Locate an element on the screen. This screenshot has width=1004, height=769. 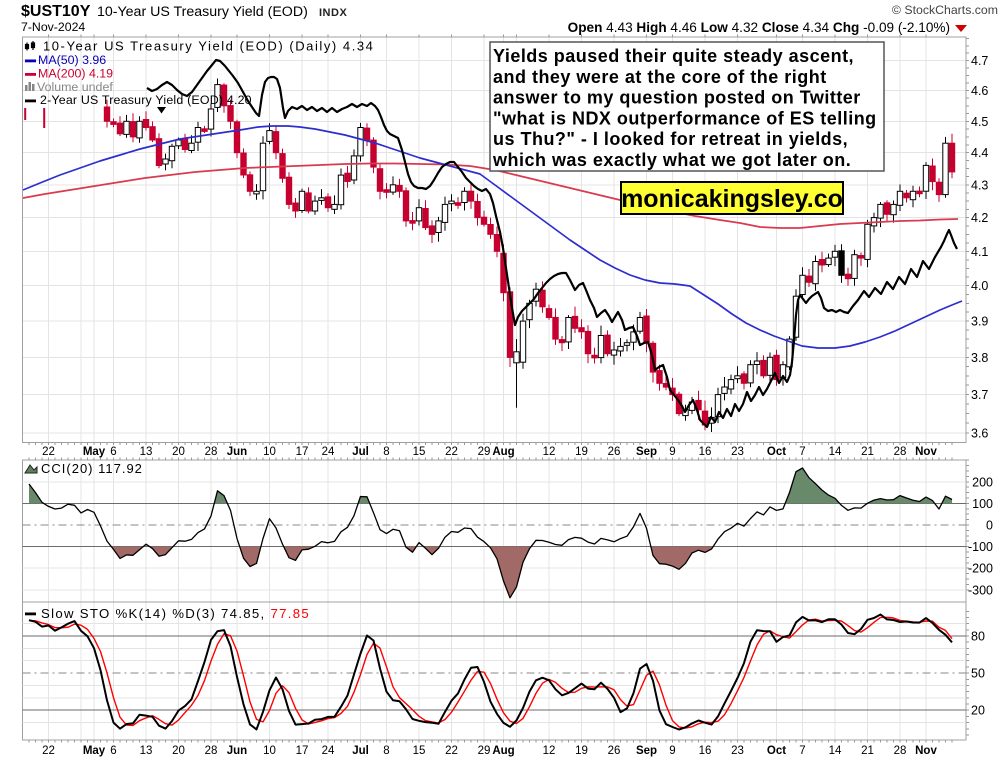
svg-text: Volume undef is located at coordinates (75, 87).